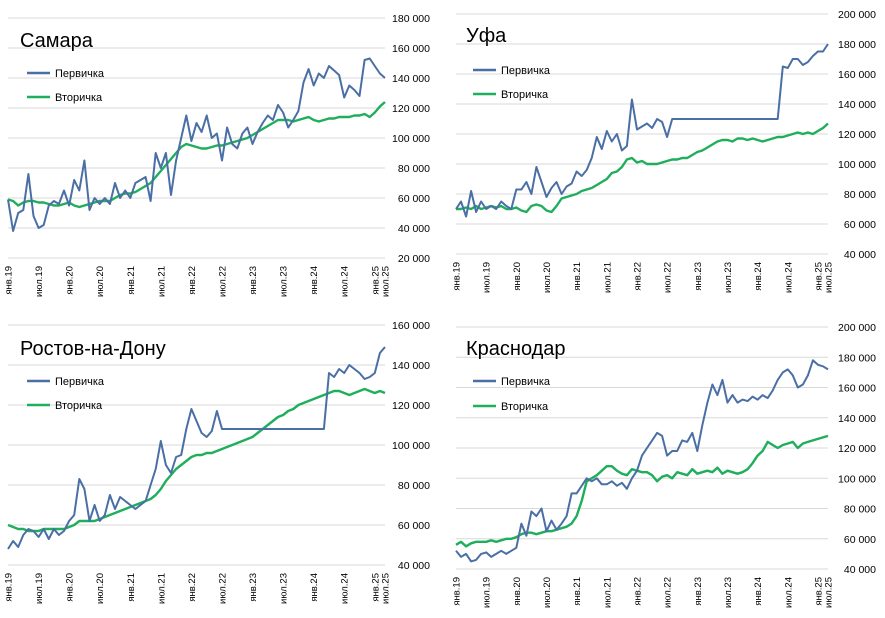  Describe the element at coordinates (414, 259) in the screenshot. I see `y-tick-label: 20 000` at that location.